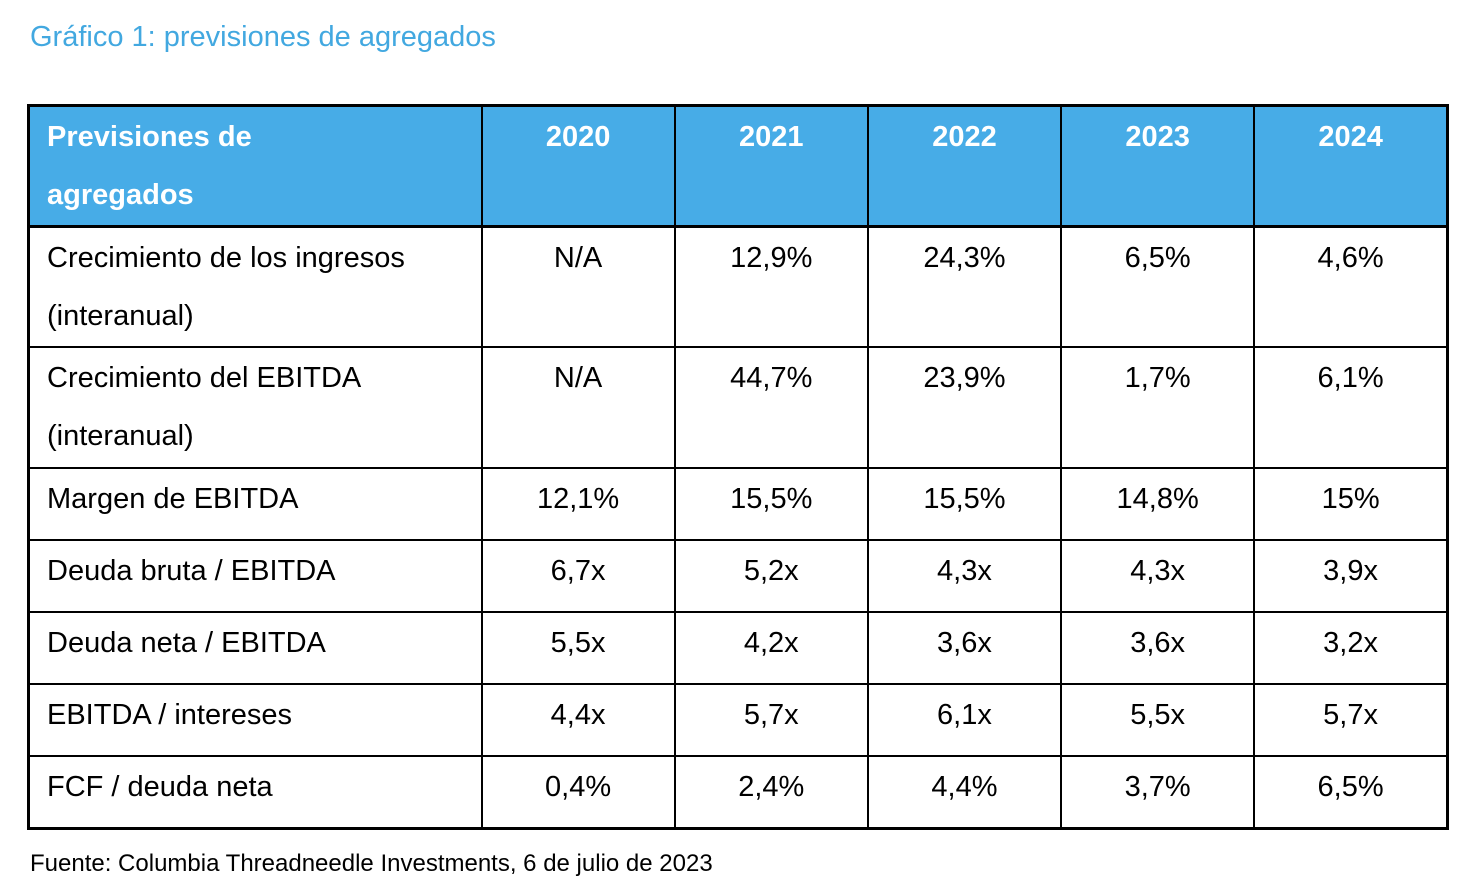 This screenshot has width=1466, height=878. Describe the element at coordinates (1351, 408) in the screenshot. I see `cell-value: 6,1%` at that location.